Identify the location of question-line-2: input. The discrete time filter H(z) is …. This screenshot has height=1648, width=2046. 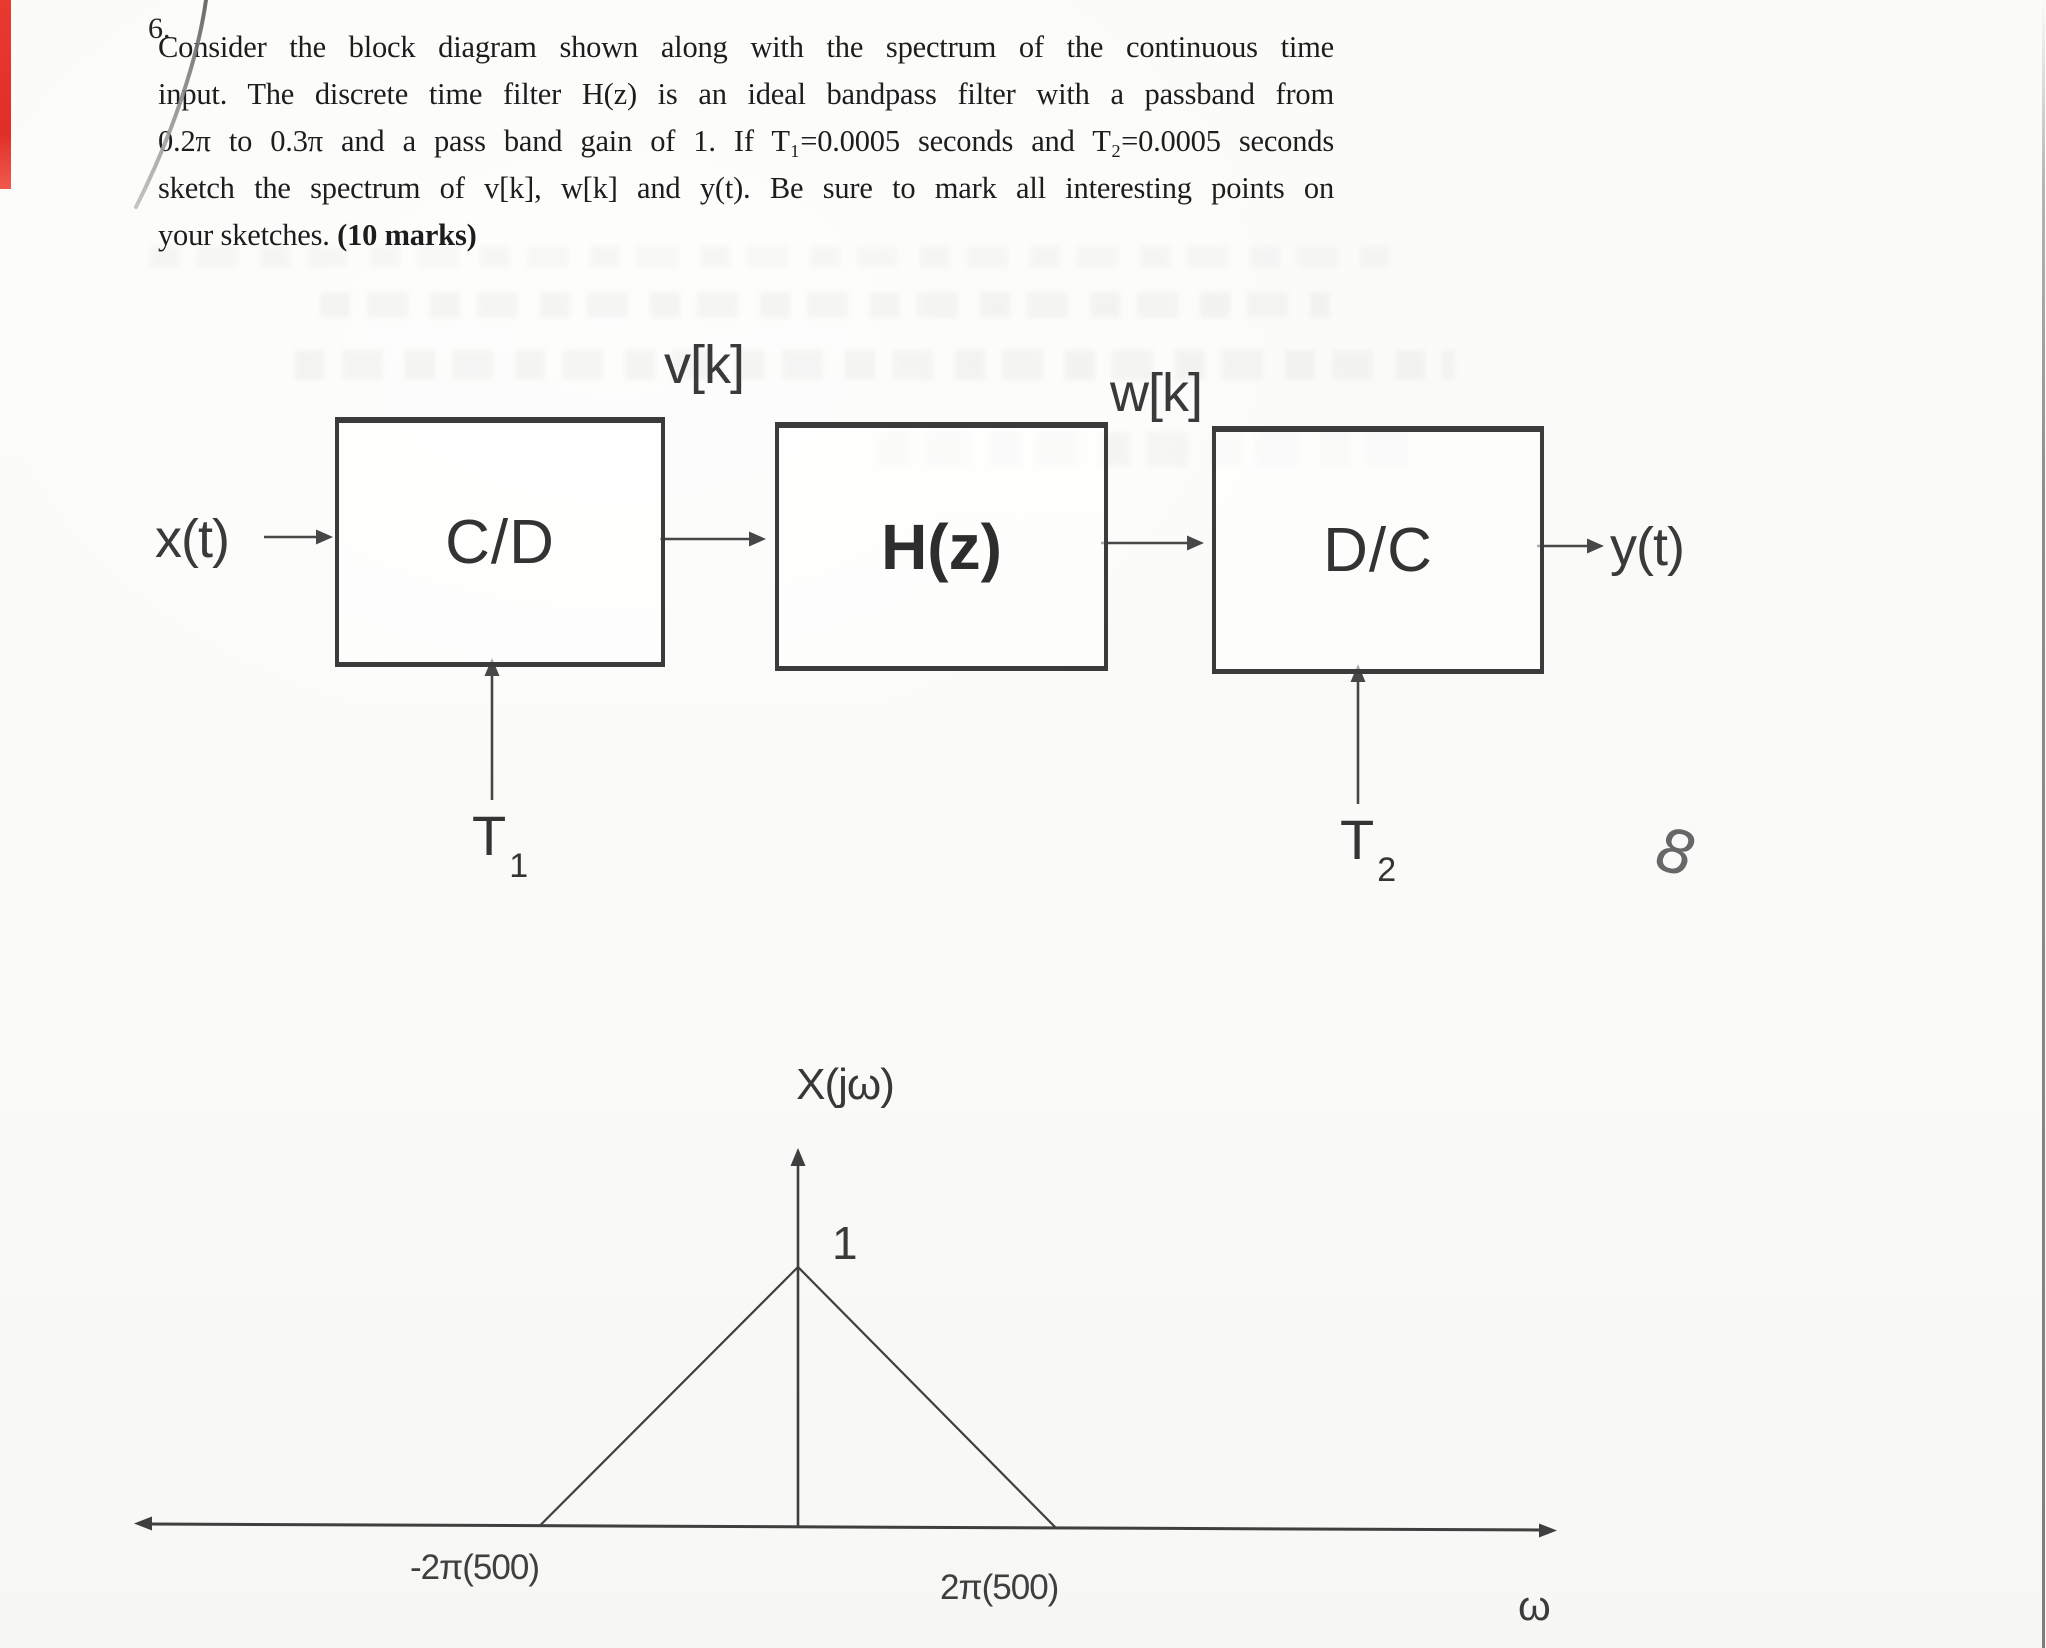
(746, 94).